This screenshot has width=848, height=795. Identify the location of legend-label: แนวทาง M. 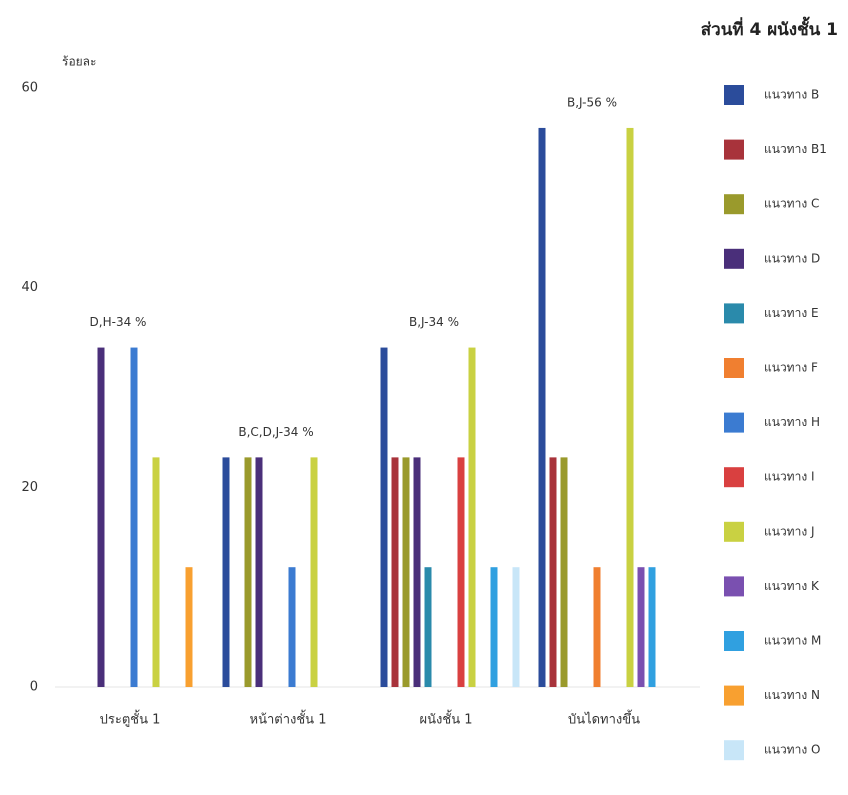
(792, 641).